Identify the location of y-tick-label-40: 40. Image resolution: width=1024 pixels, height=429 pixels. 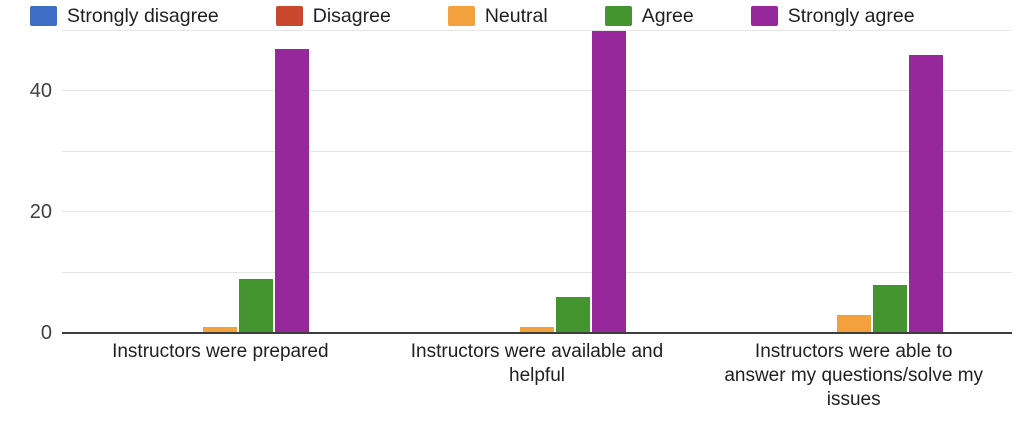
(40, 91).